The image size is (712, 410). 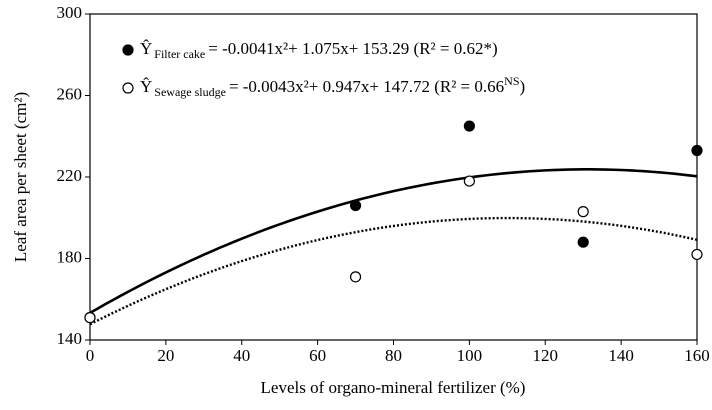 I want to click on legend-text-part: Filter cake, so click(x=179, y=54).